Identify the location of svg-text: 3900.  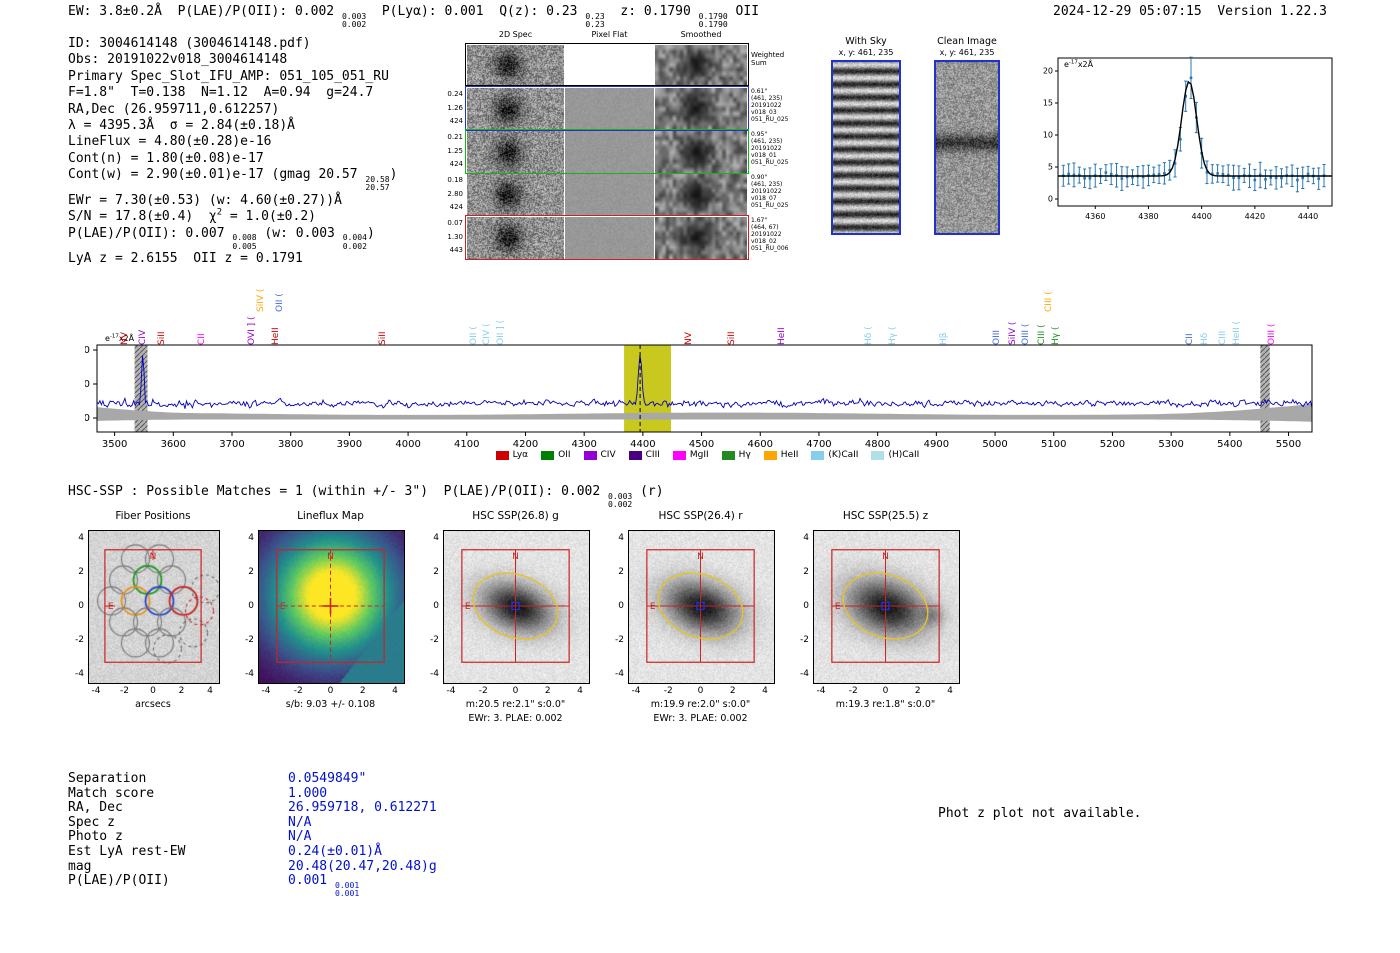
(349, 444).